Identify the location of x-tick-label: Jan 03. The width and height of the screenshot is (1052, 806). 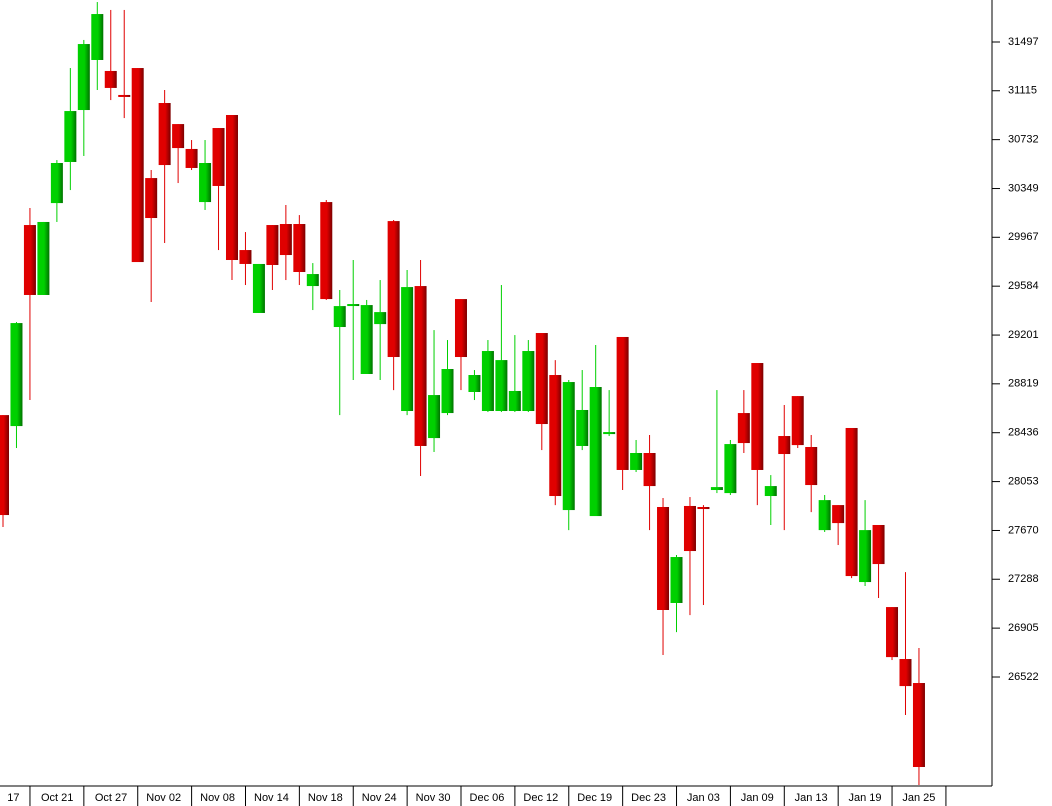
(703, 798).